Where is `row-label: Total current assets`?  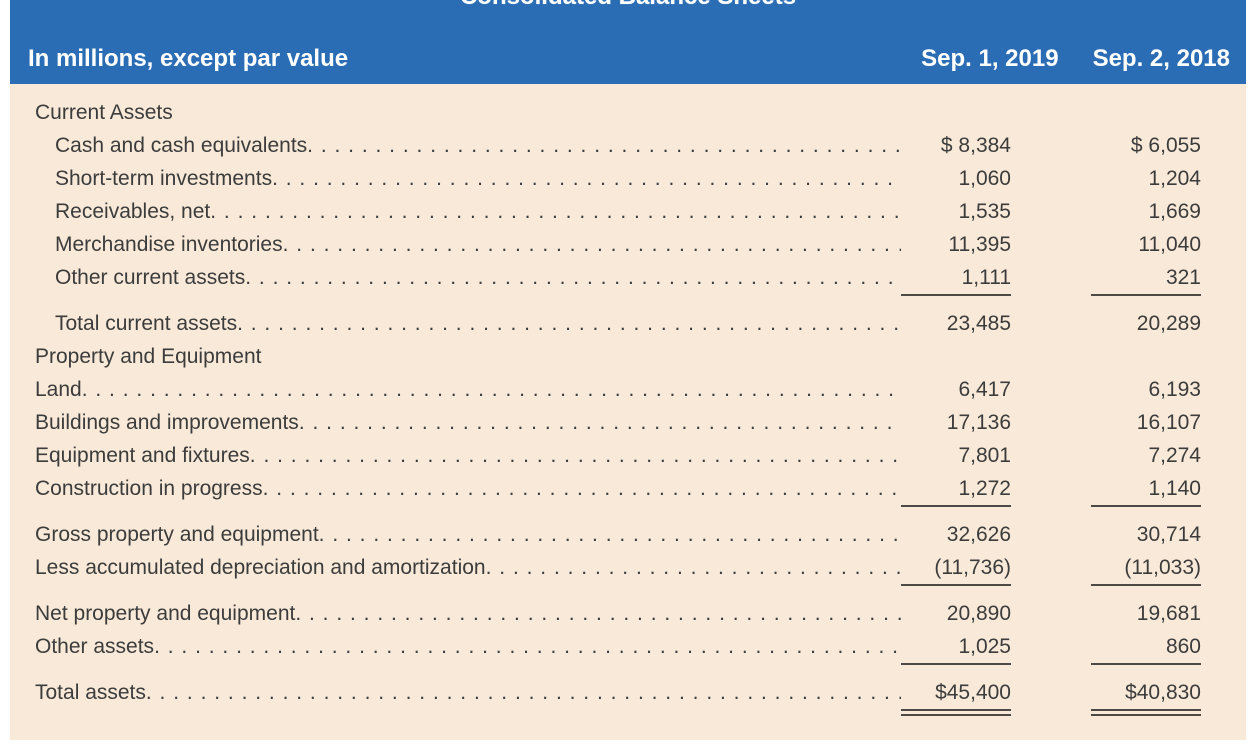 row-label: Total current assets is located at coordinates (146, 323).